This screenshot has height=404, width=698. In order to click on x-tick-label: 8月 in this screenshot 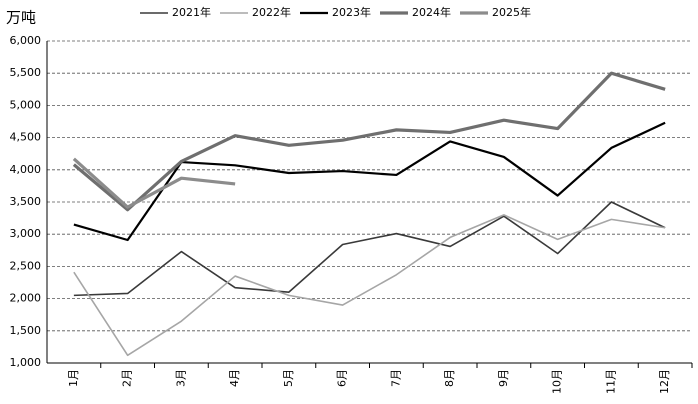, I will do `click(449, 378)`.